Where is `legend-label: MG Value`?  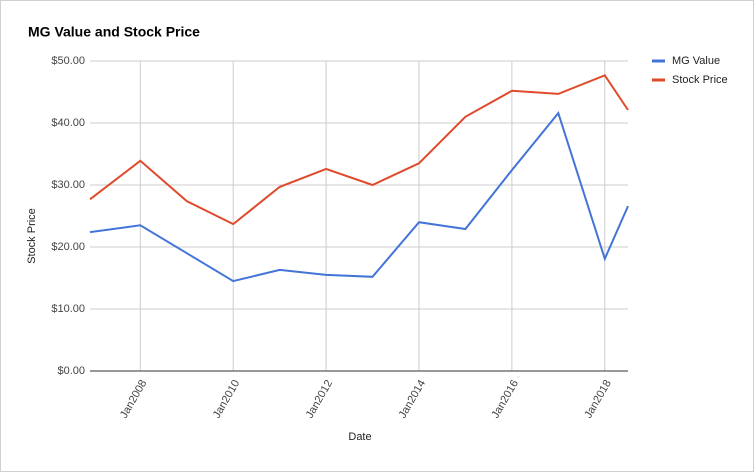 legend-label: MG Value is located at coordinates (696, 61).